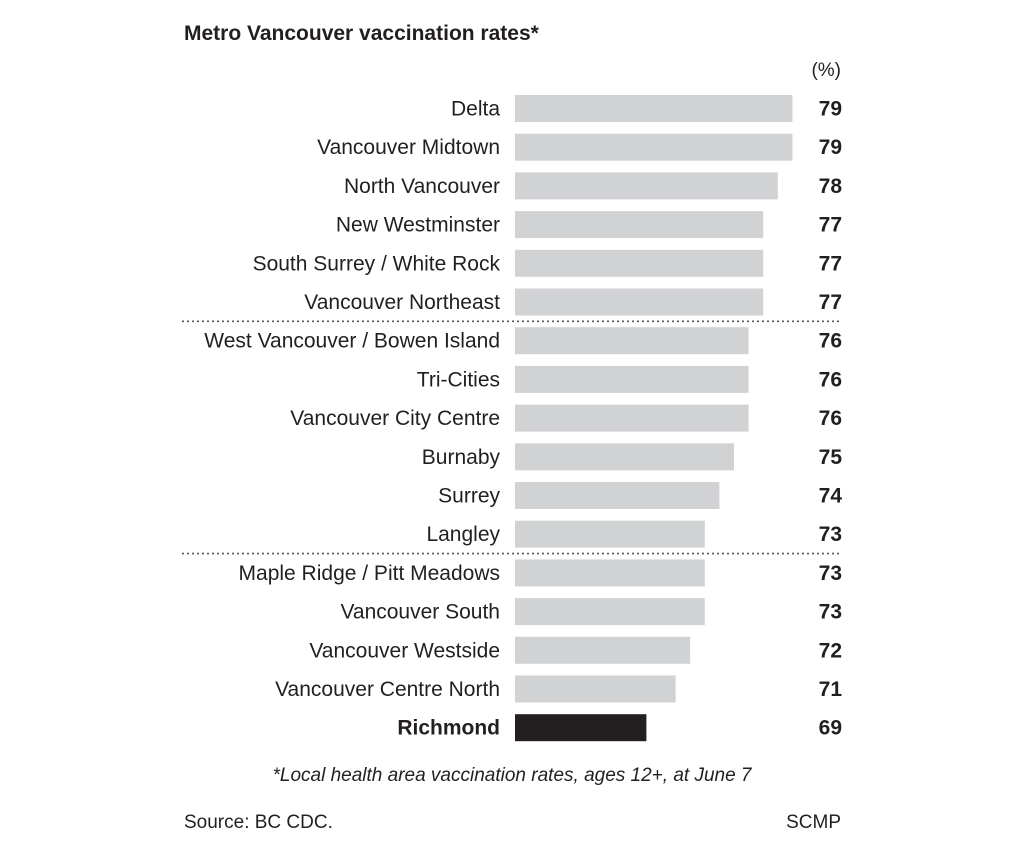 This screenshot has width=1024, height=857. What do you see at coordinates (610, 573) in the screenshot?
I see `bar-maple-ridge-pitt-meadows` at bounding box center [610, 573].